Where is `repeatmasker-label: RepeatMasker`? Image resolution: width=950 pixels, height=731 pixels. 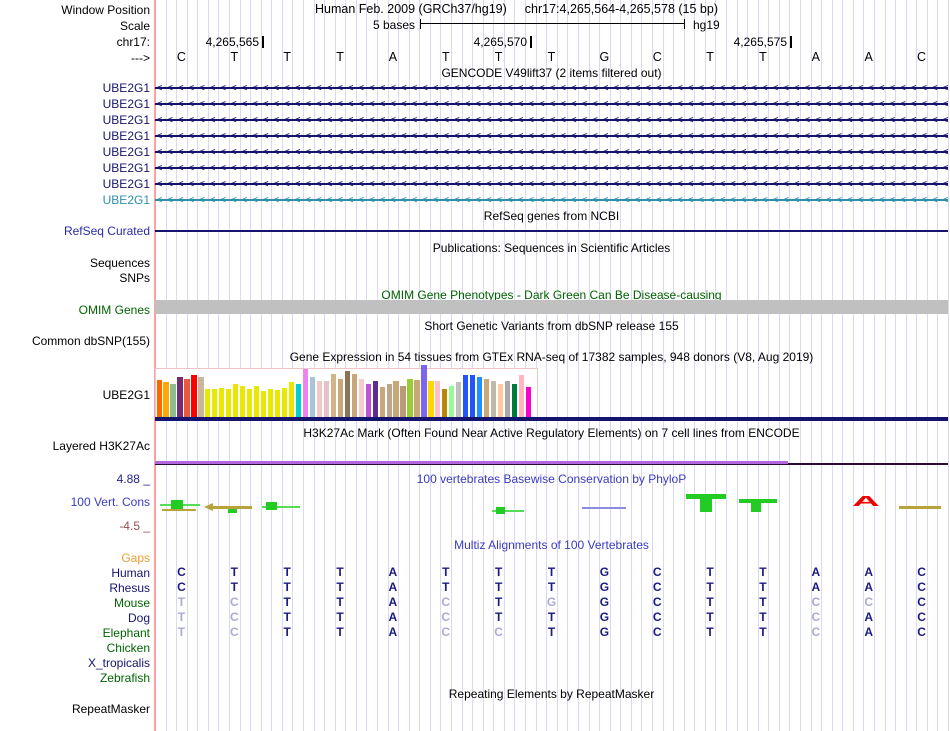
repeatmasker-label: RepeatMasker is located at coordinates (110, 709).